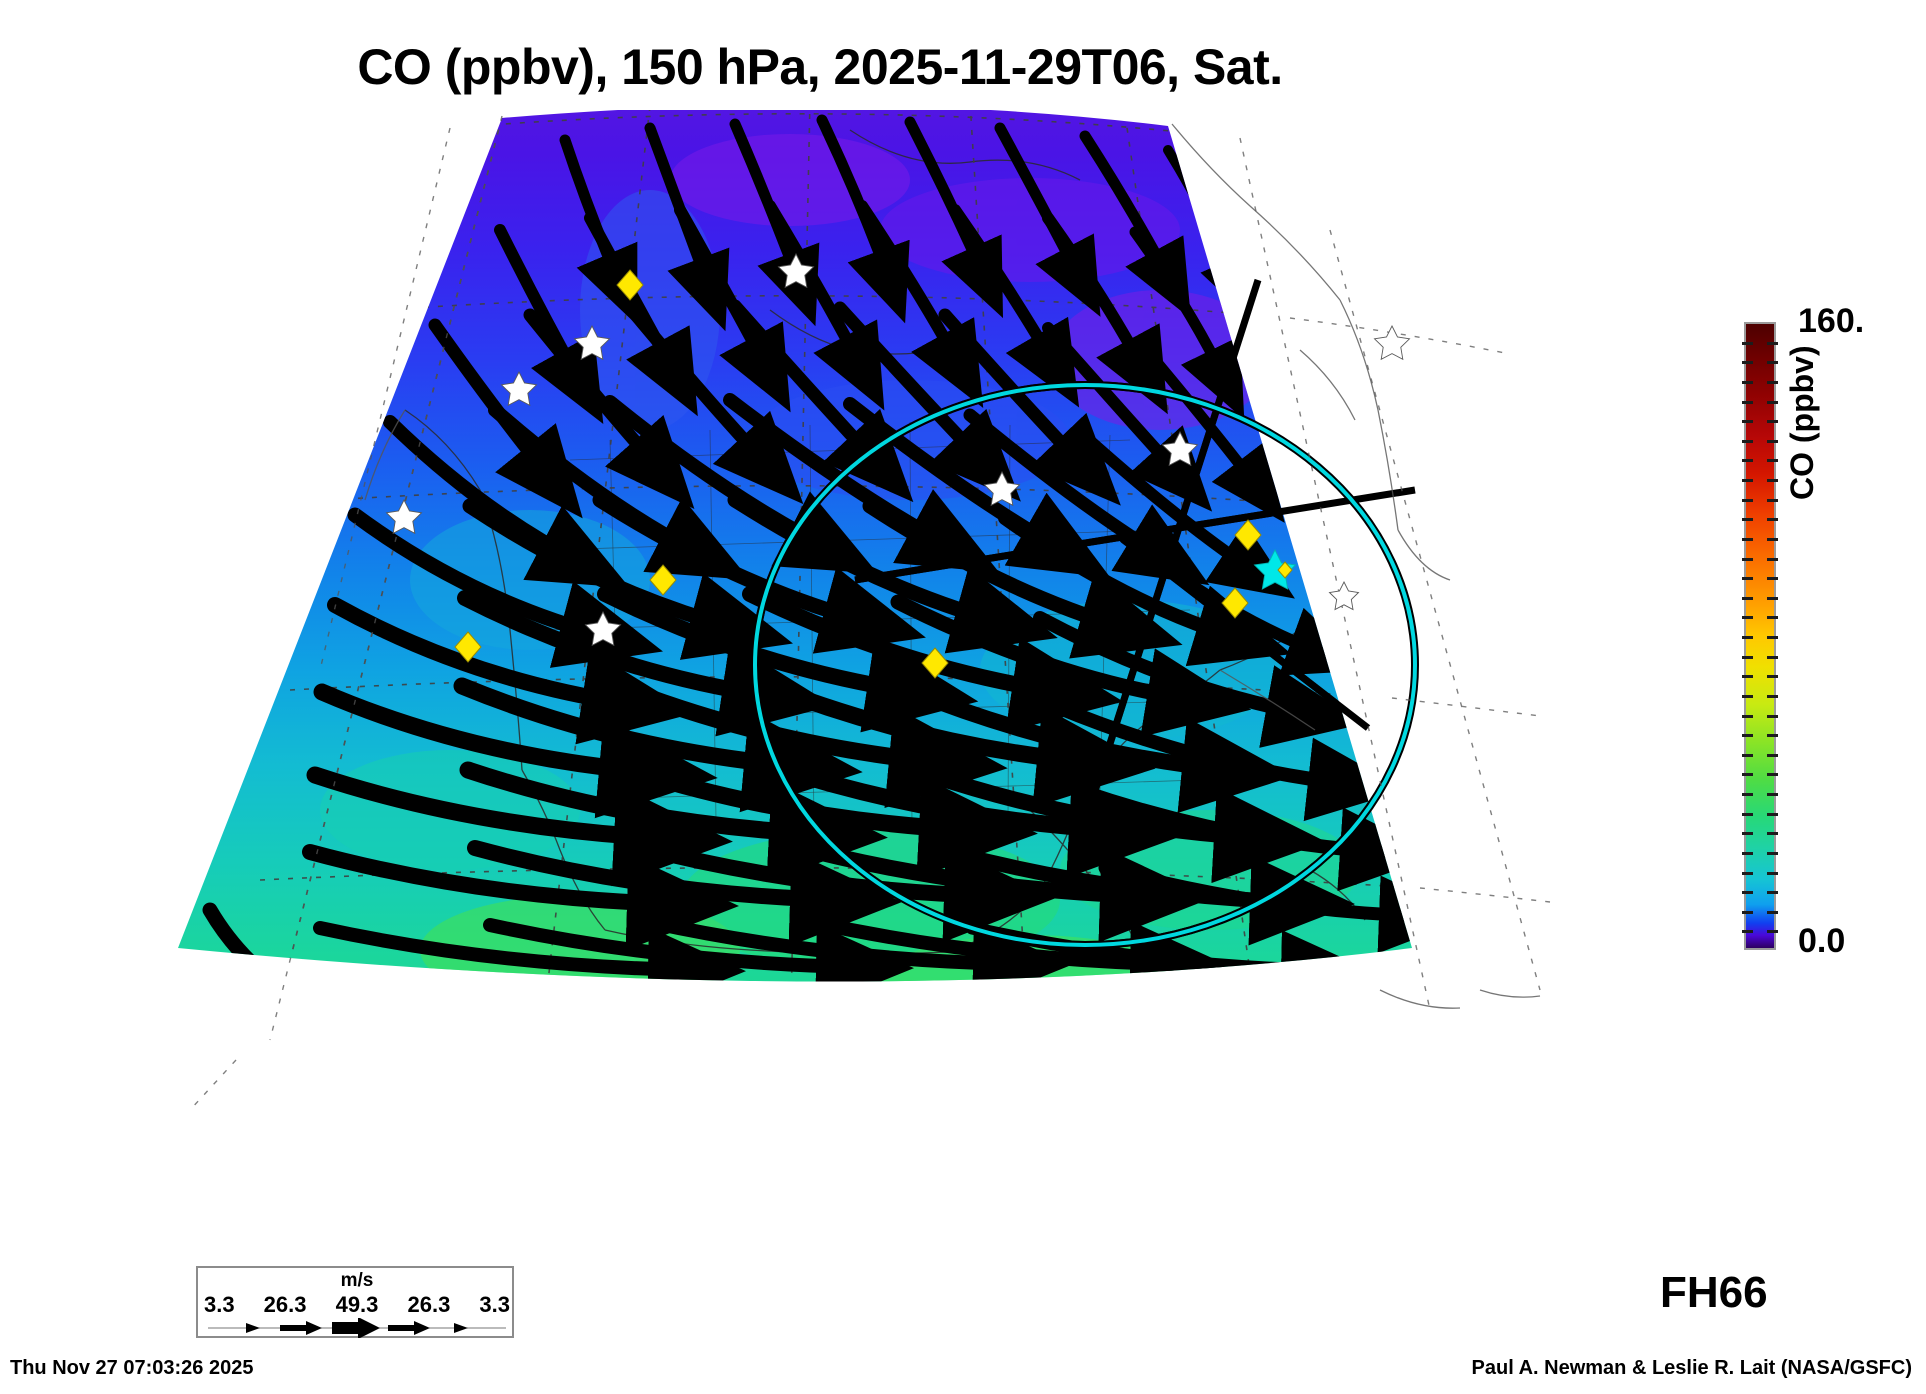  What do you see at coordinates (1275, 569) in the screenshot?
I see `primary-site-marker` at bounding box center [1275, 569].